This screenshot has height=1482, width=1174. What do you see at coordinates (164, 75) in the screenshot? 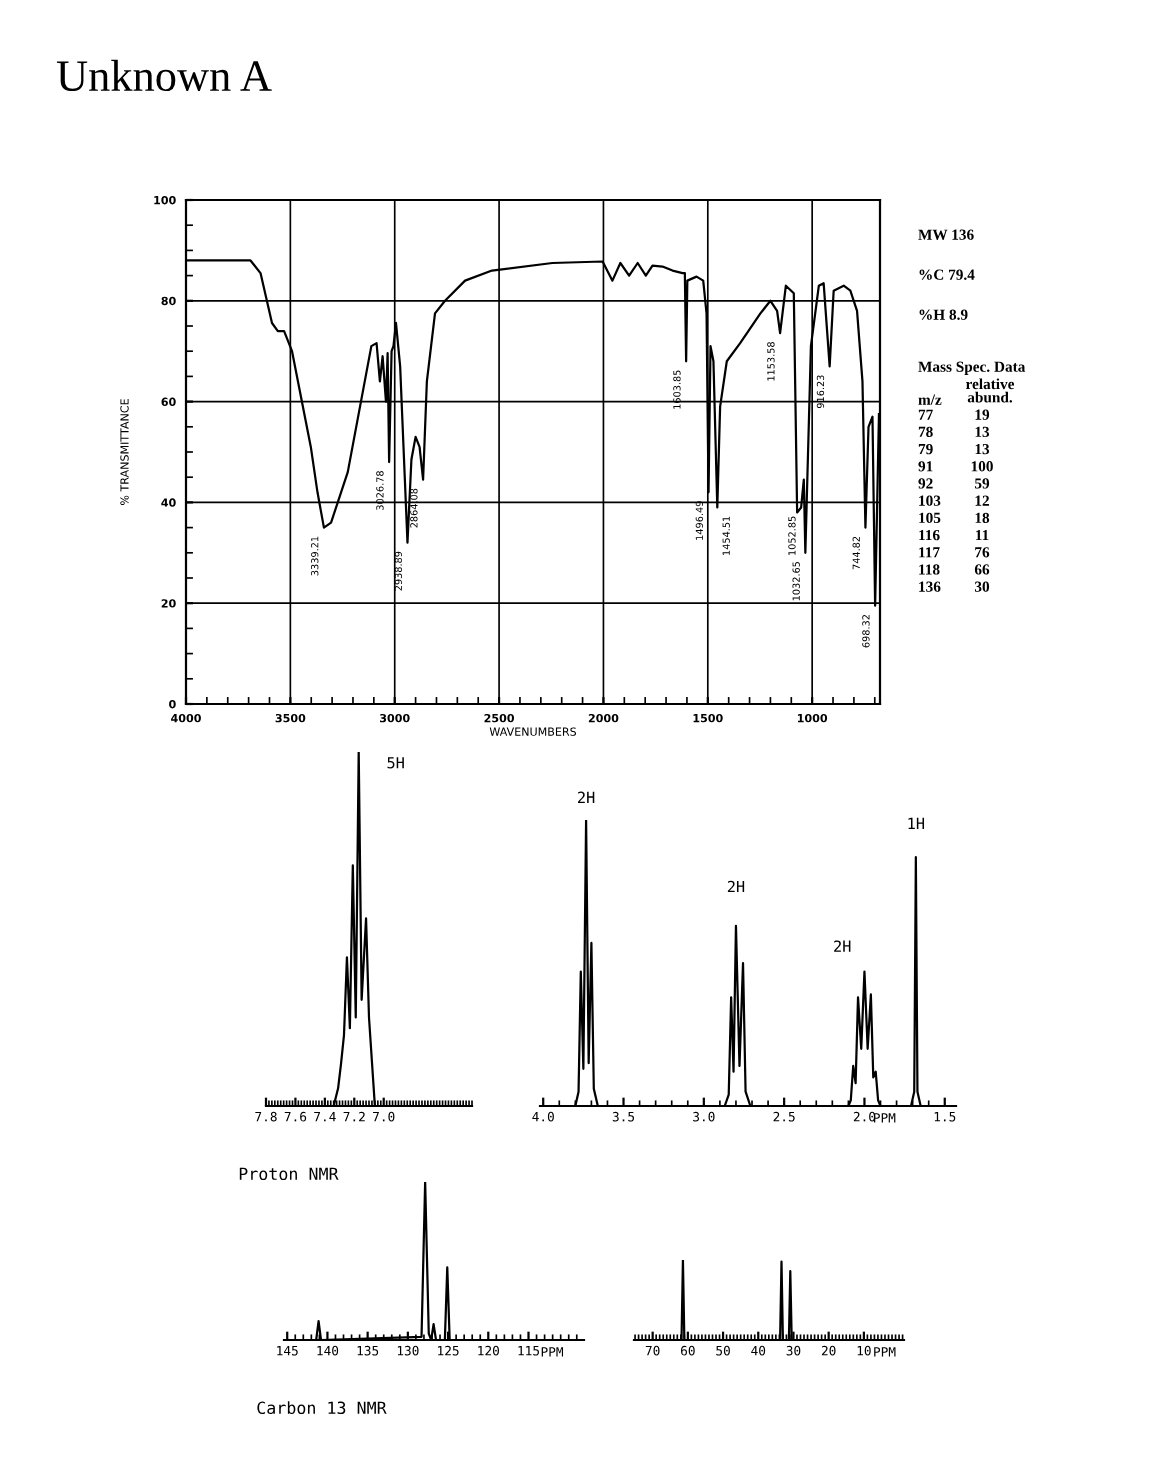
I see `chart-title: Unknown A` at bounding box center [164, 75].